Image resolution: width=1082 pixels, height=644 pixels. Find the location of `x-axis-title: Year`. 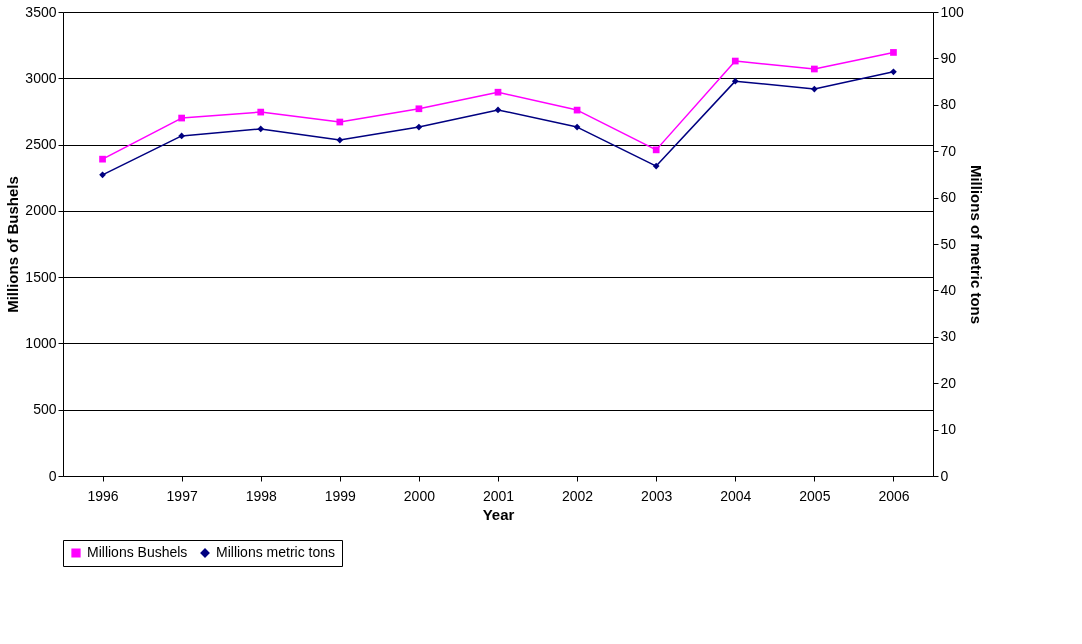

x-axis-title: Year is located at coordinates (498, 514).